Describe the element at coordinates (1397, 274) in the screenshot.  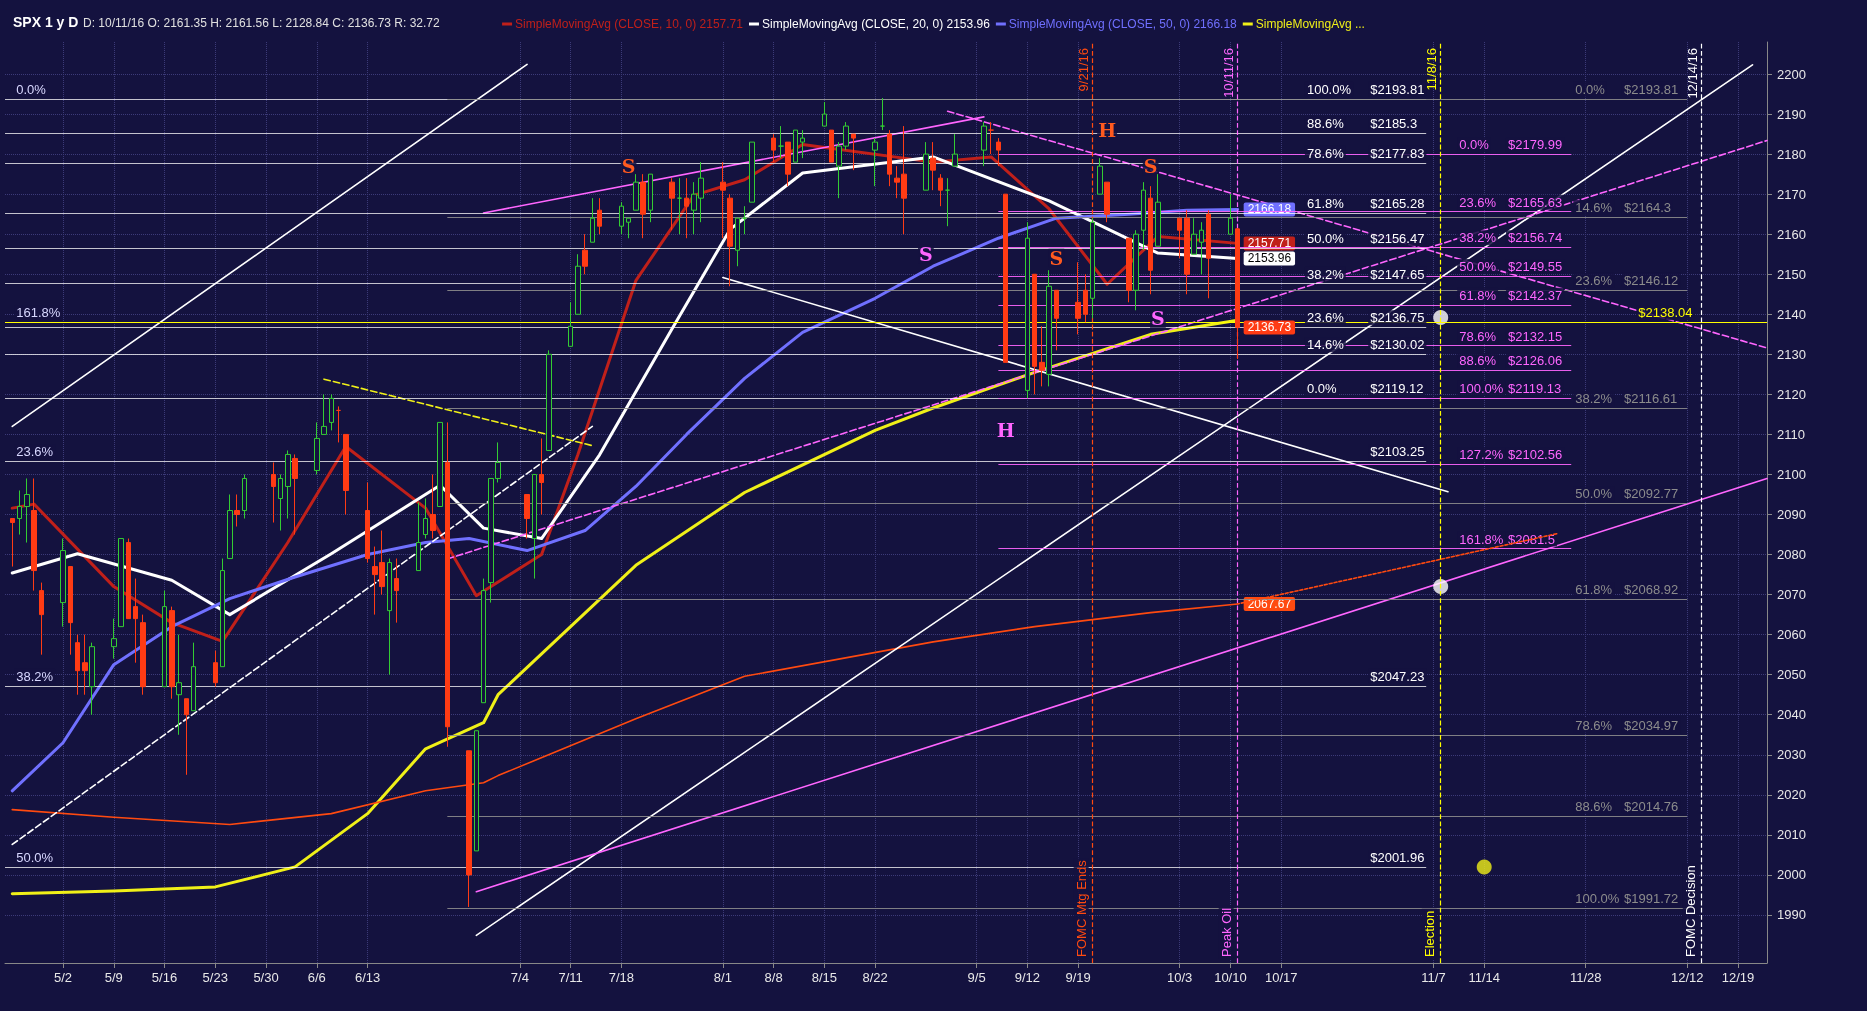
I see `ref-line-label: $2147.65` at that location.